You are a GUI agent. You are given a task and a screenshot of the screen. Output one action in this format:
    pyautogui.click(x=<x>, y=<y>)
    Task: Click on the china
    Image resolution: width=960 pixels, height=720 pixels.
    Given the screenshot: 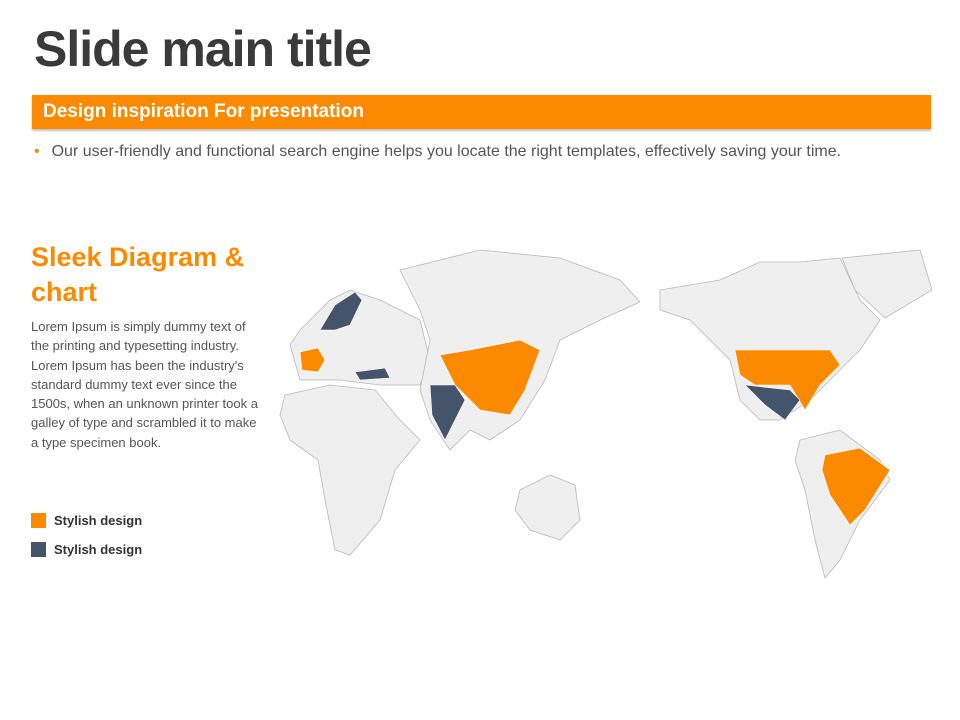 What is the action you would take?
    pyautogui.click(x=490, y=377)
    